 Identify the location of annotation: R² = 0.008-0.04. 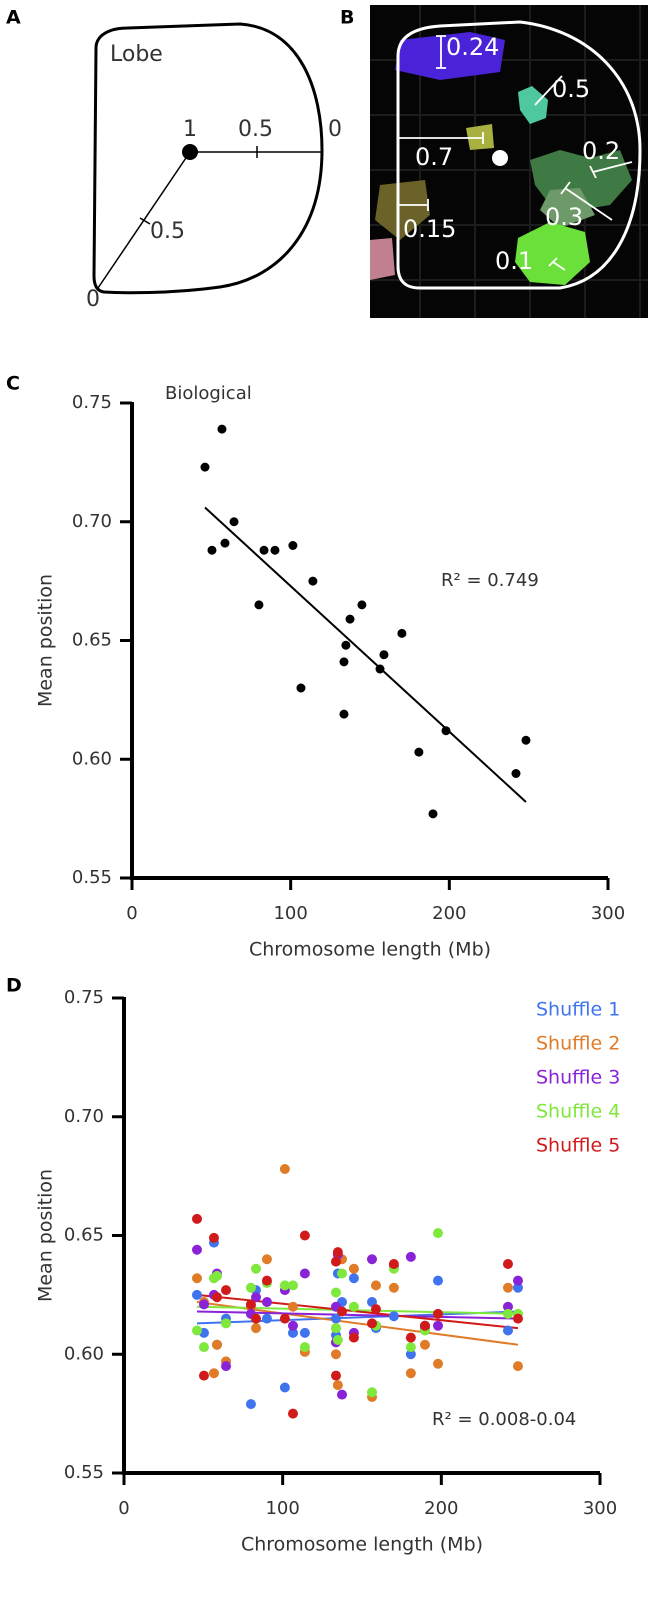
(504, 1419).